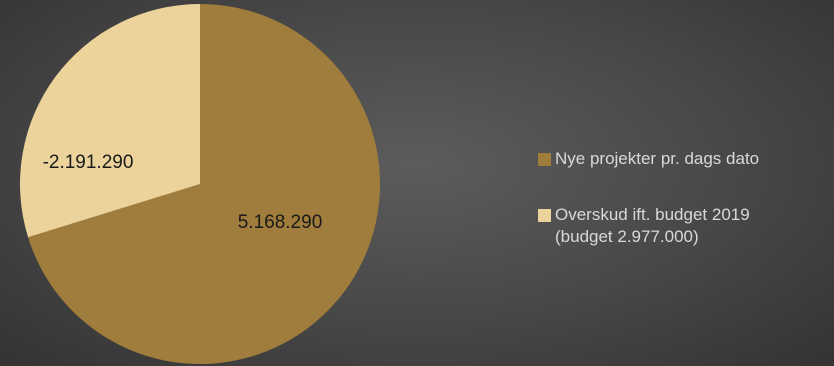 This screenshot has height=366, width=834. What do you see at coordinates (280, 222) in the screenshot?
I see `slice-label-nye-projekter: 5.168.290` at bounding box center [280, 222].